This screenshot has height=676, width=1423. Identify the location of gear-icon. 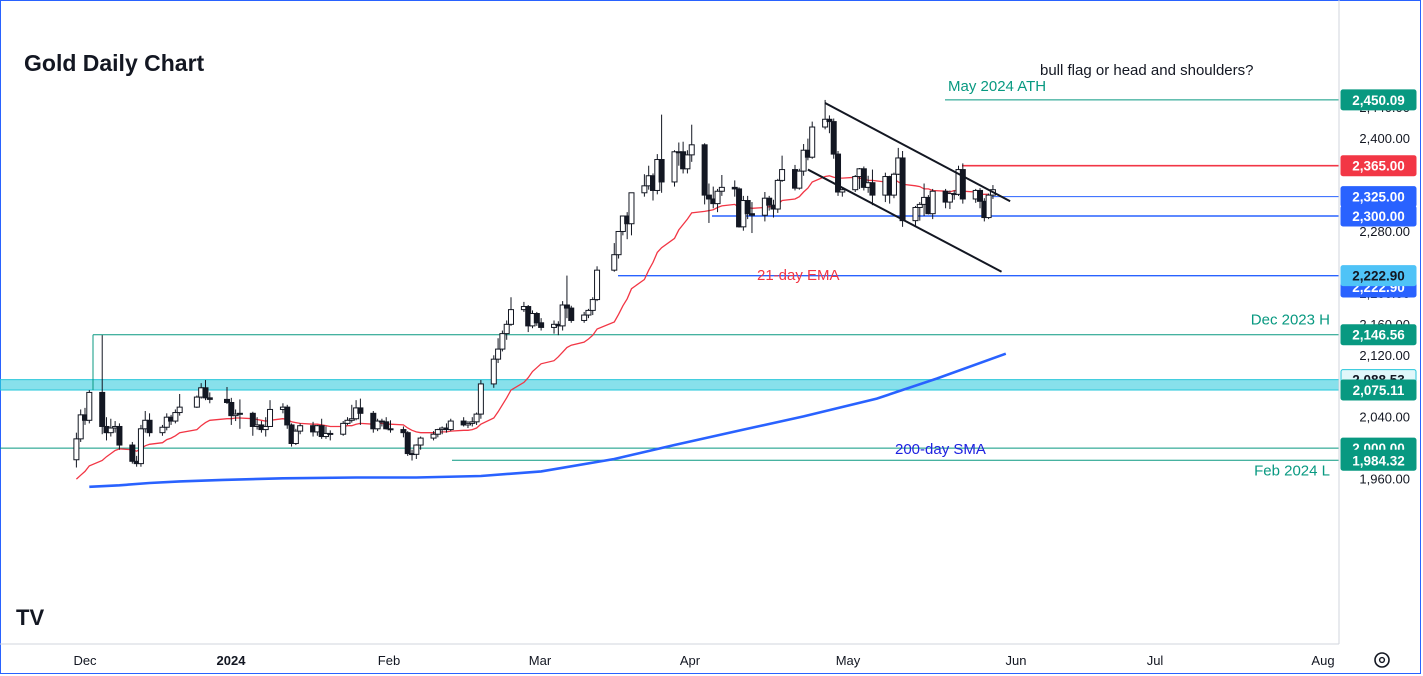
(1382, 660).